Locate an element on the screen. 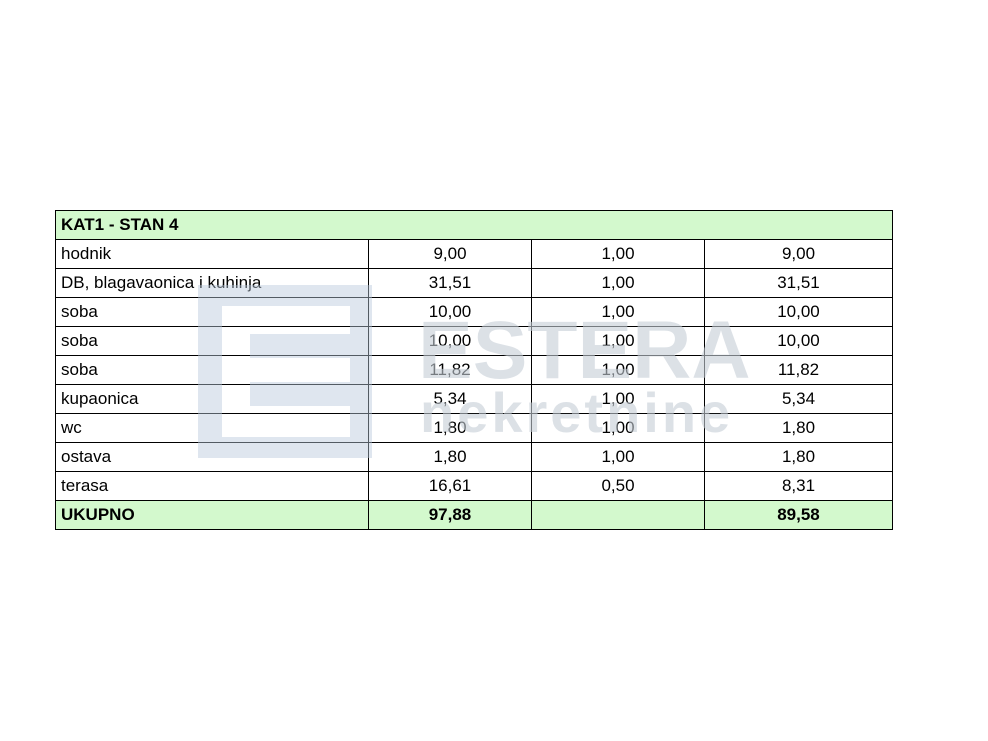  table-row: DB, blagavaonica i kuhinja 31,51 1,00 31,51 is located at coordinates (474, 283).